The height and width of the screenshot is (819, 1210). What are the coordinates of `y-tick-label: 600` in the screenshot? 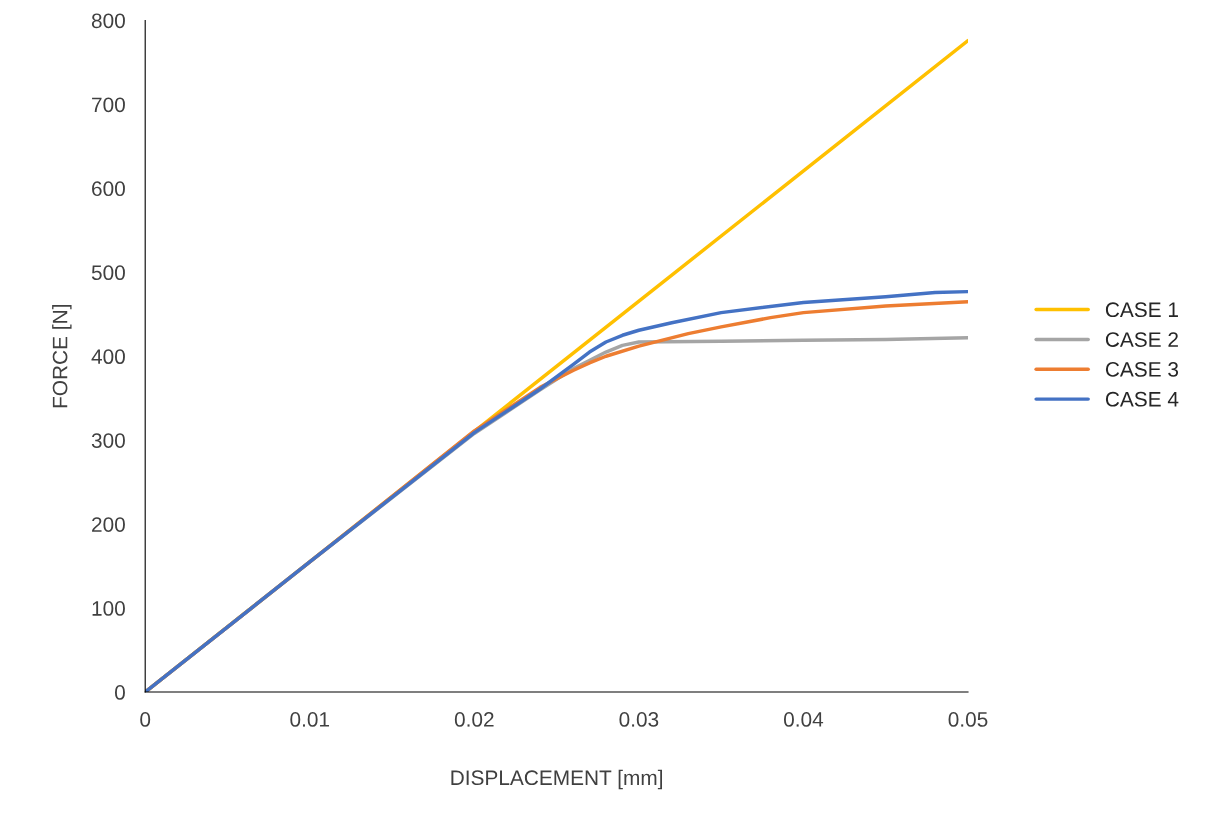 It's located at (108, 189).